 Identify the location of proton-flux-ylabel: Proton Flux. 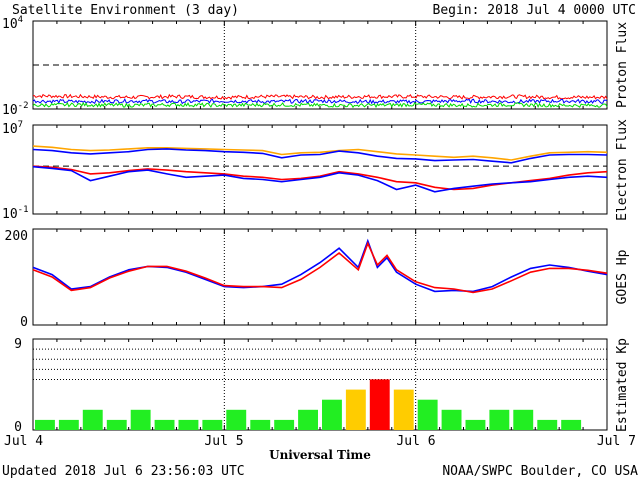
(622, 65).